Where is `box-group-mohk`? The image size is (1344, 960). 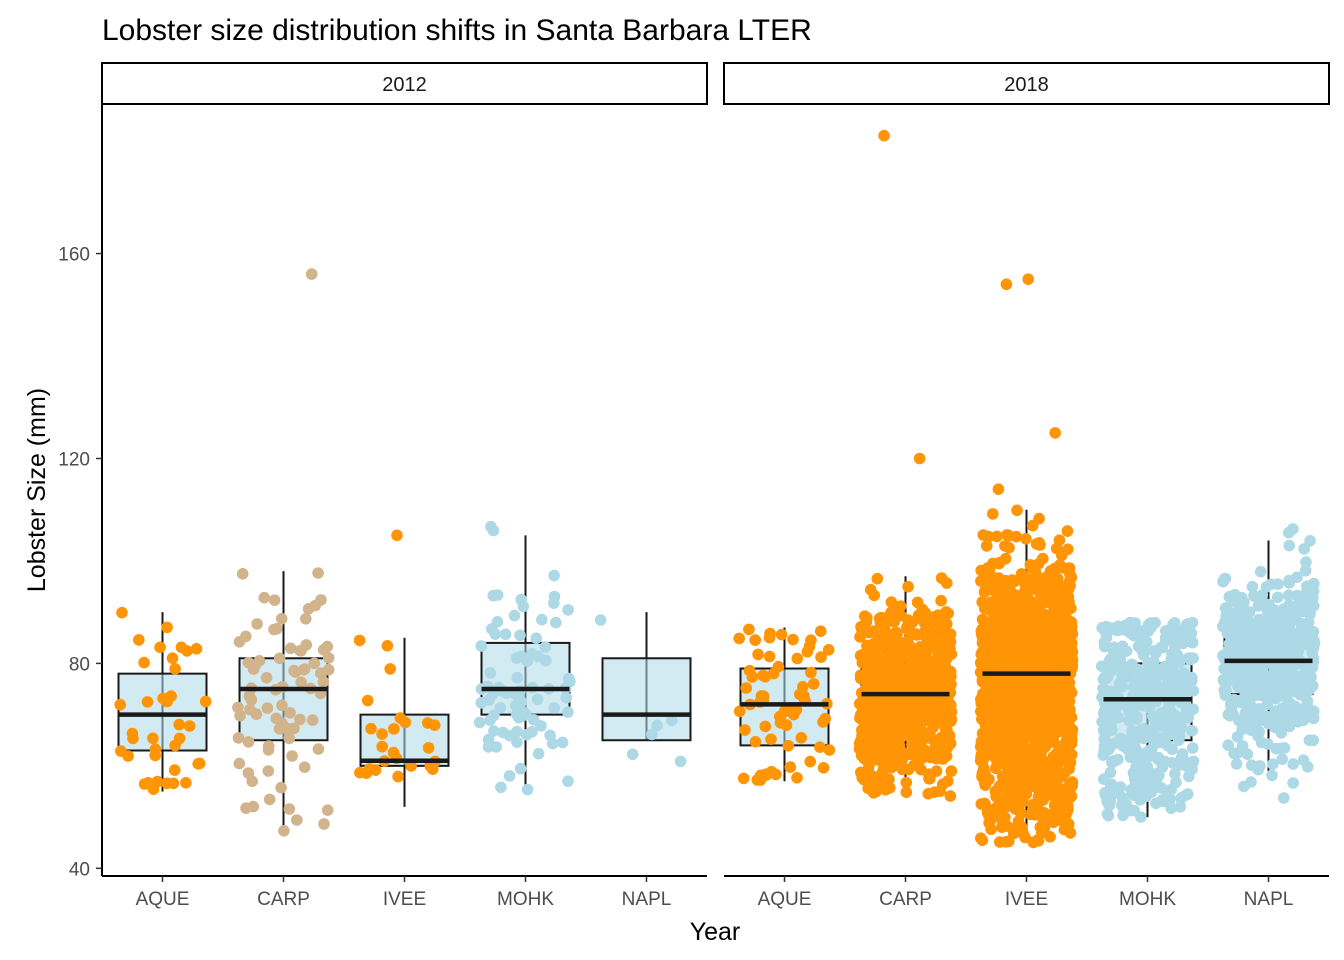
box-group-mohk is located at coordinates (1147, 719).